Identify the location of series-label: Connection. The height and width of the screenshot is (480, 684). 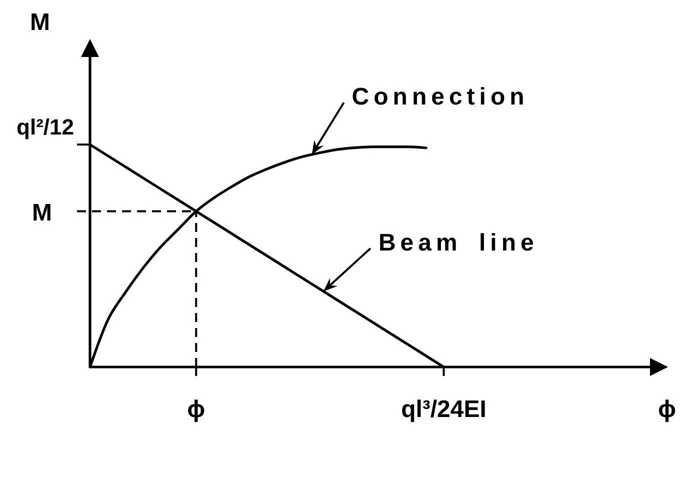
(440, 97).